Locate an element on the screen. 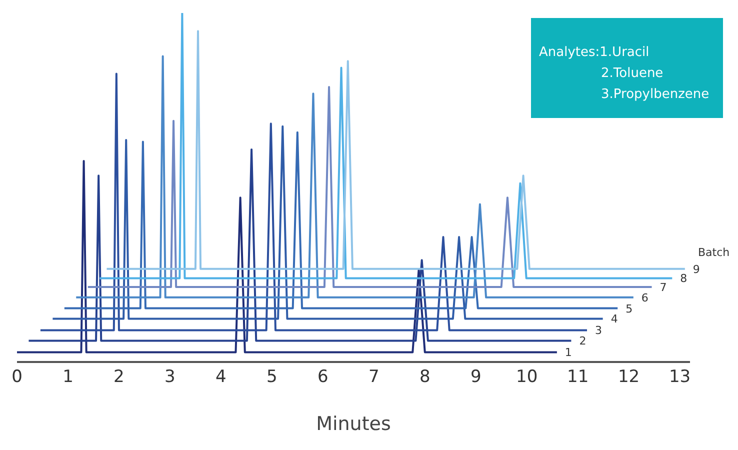  annotation: 2.Toluene is located at coordinates (632, 74).